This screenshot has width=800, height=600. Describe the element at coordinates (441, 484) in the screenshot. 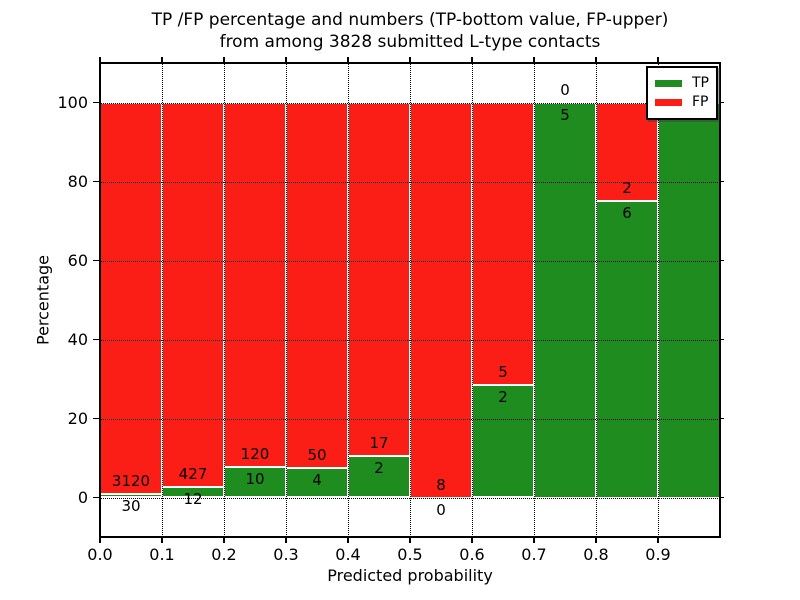

I see `fp-count-label: 8` at that location.